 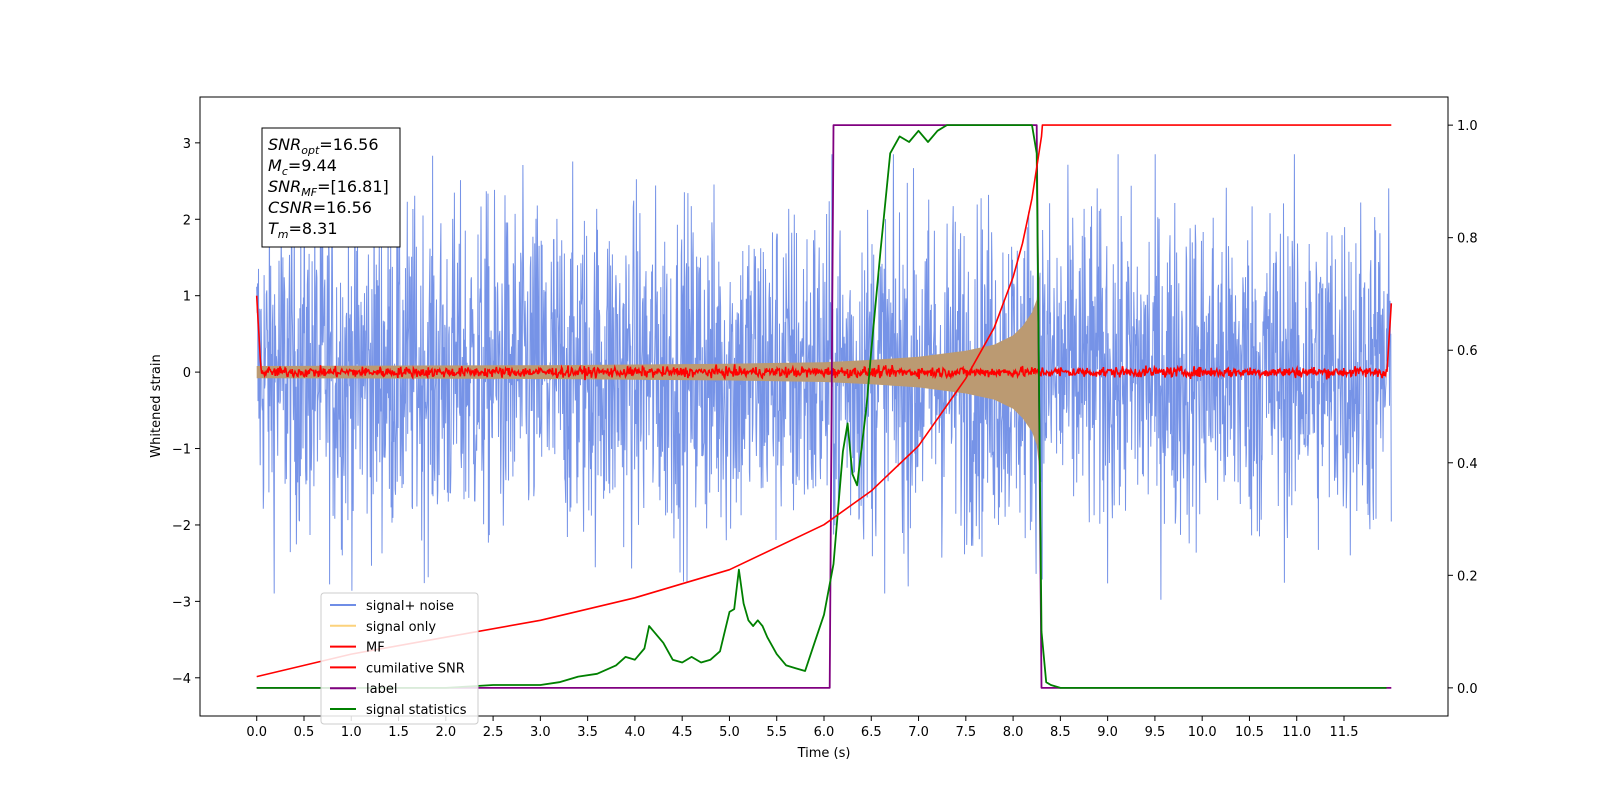 I want to click on y-tick-label: −3, so click(x=181, y=602).